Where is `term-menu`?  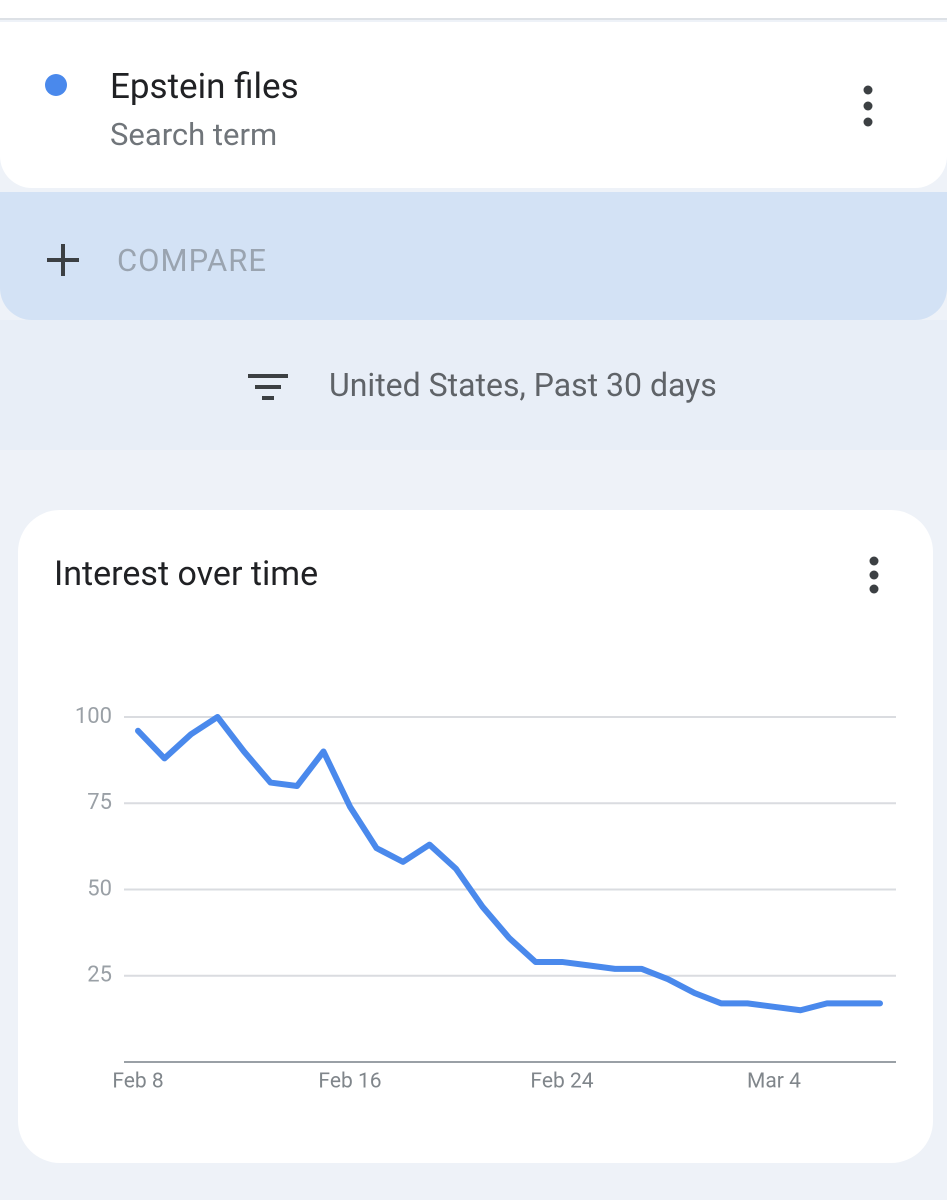
term-menu is located at coordinates (868, 106).